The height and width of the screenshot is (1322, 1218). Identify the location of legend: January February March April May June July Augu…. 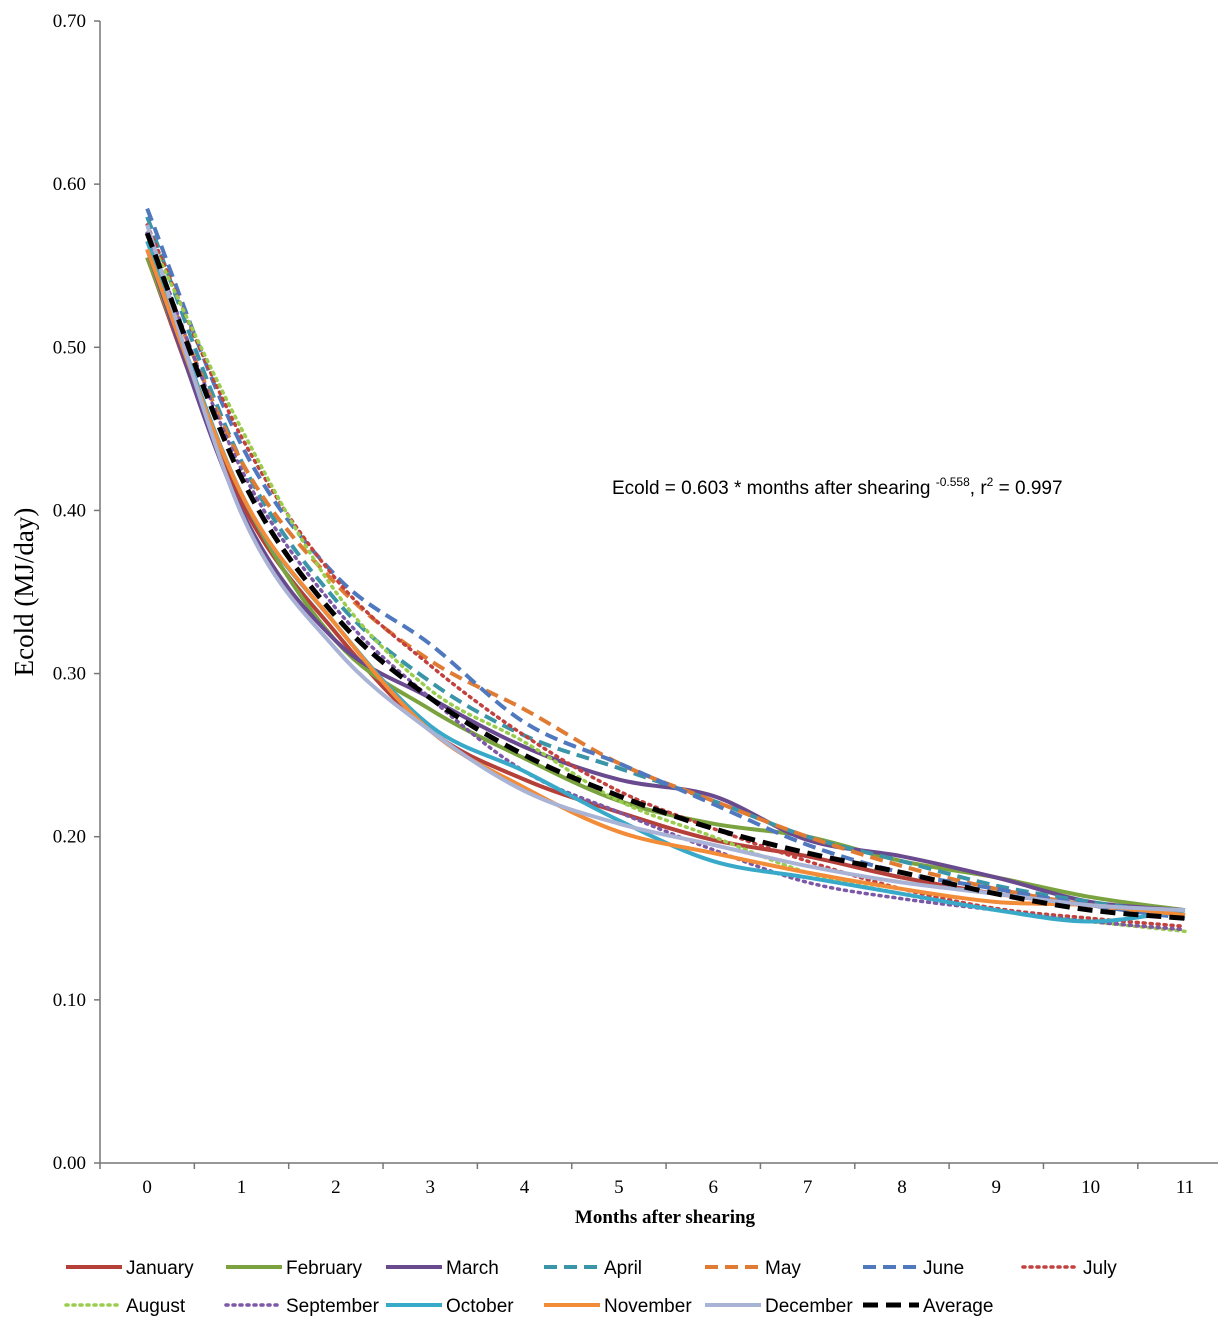
(590, 1287).